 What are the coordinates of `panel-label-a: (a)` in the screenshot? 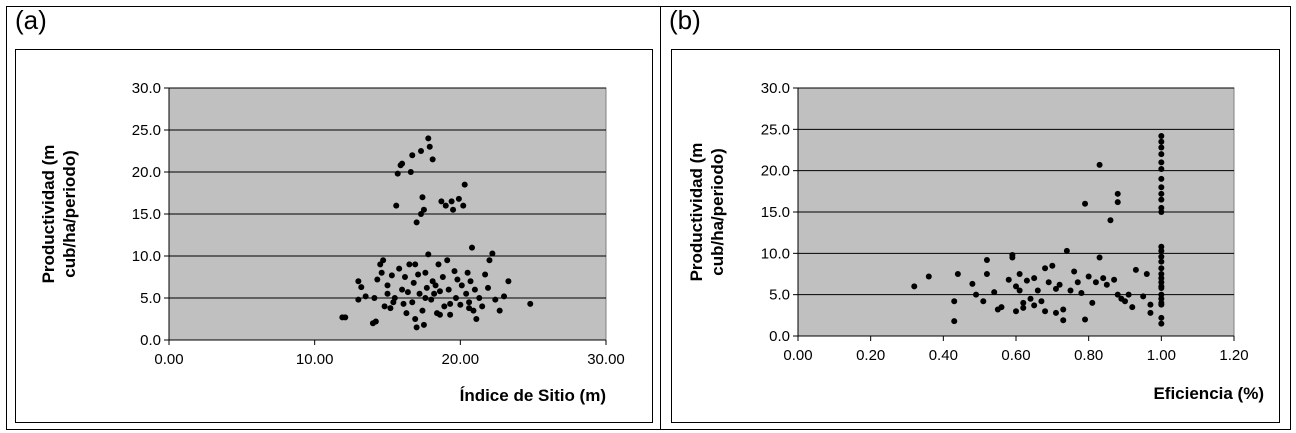 It's located at (31, 20).